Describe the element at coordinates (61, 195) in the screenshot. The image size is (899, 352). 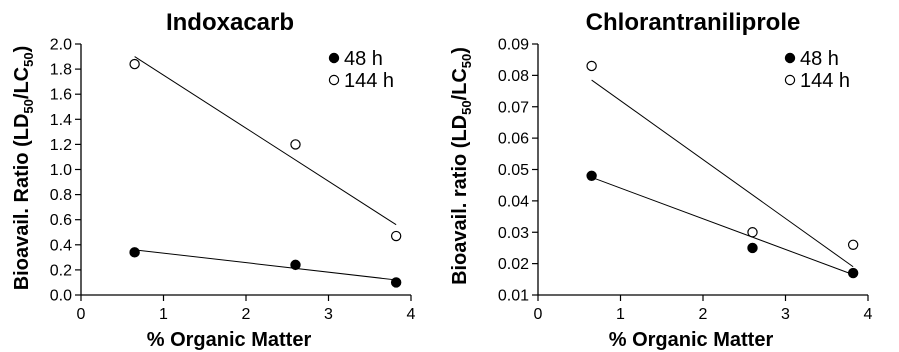
I see `y-tick-label: 0.8` at that location.